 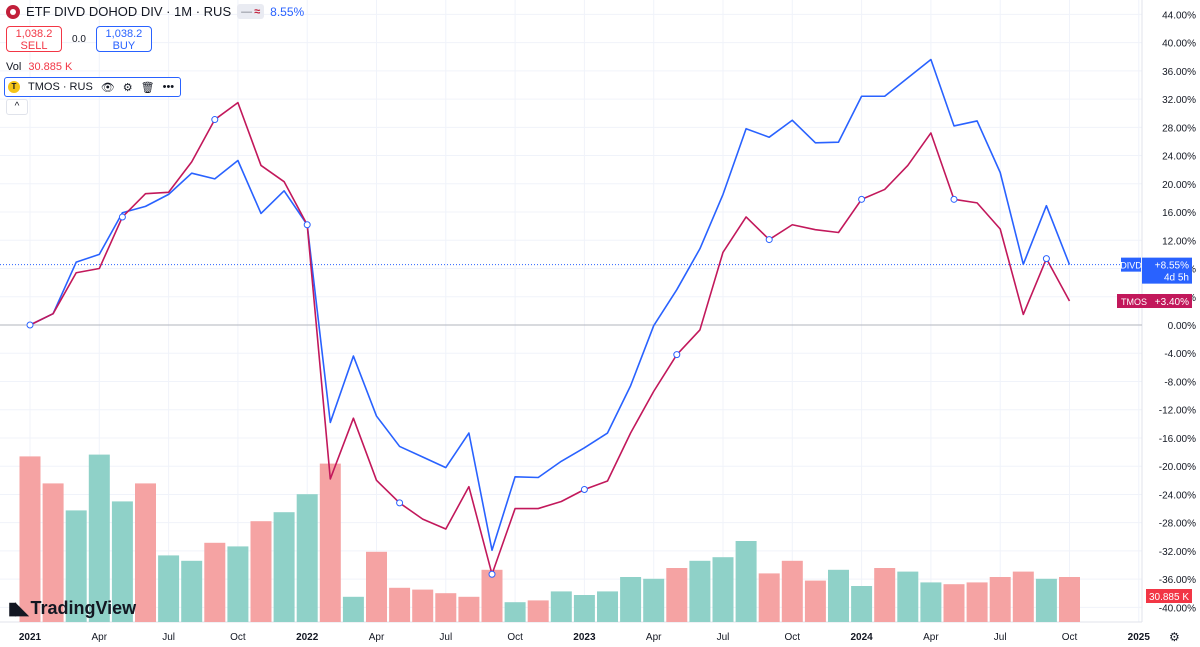 I want to click on change-percent: 8.55%, so click(x=287, y=11).